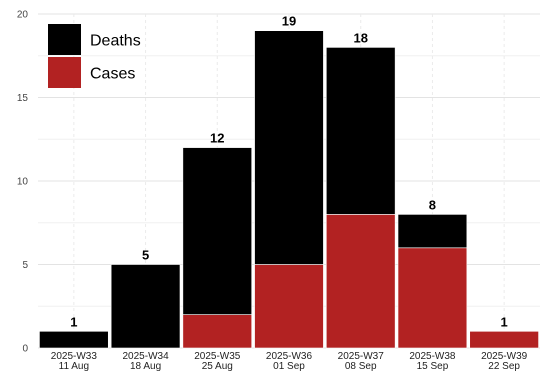  Describe the element at coordinates (217, 138) in the screenshot. I see `data-label: 12` at that location.